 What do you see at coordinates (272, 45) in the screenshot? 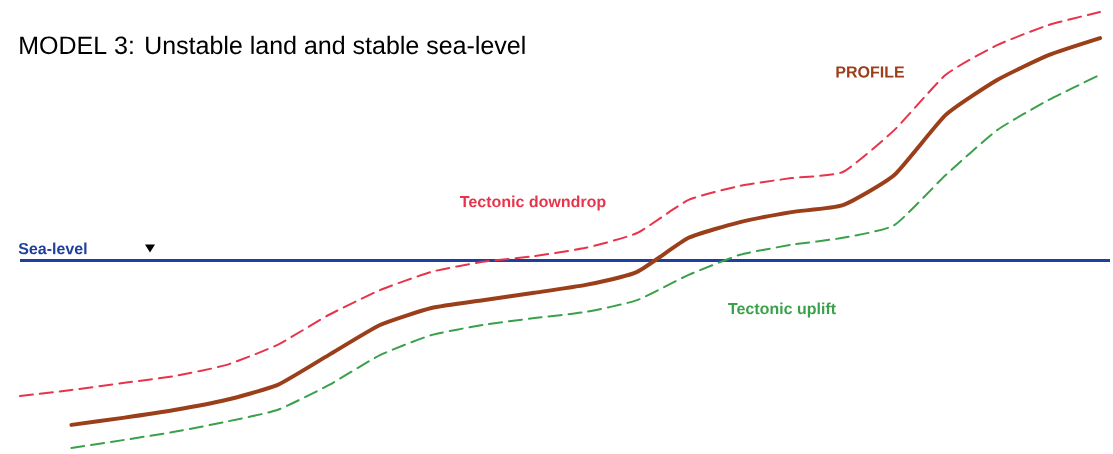
I see `text: MODEL 3: Unstable land and stable sea-level` at bounding box center [272, 45].